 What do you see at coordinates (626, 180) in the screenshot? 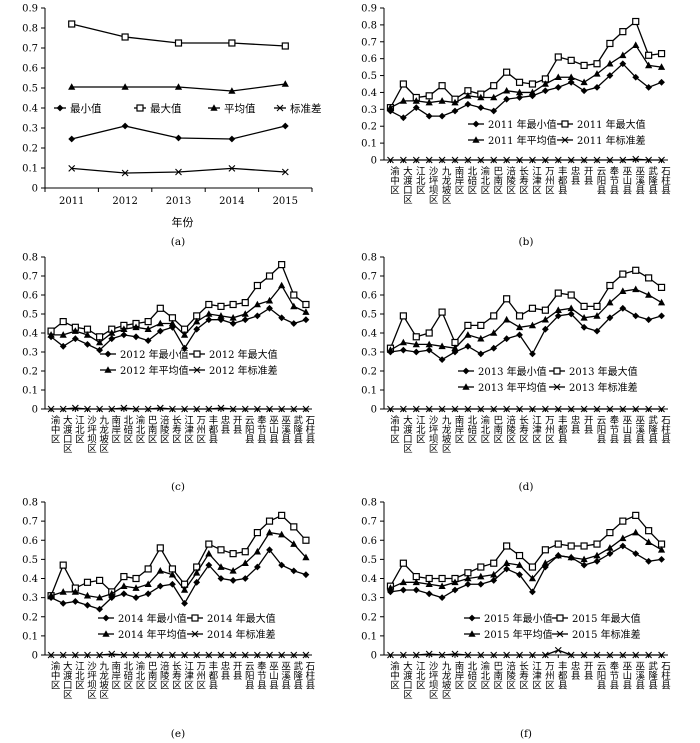
I see `x-tick-label: 巫山县` at bounding box center [626, 180].